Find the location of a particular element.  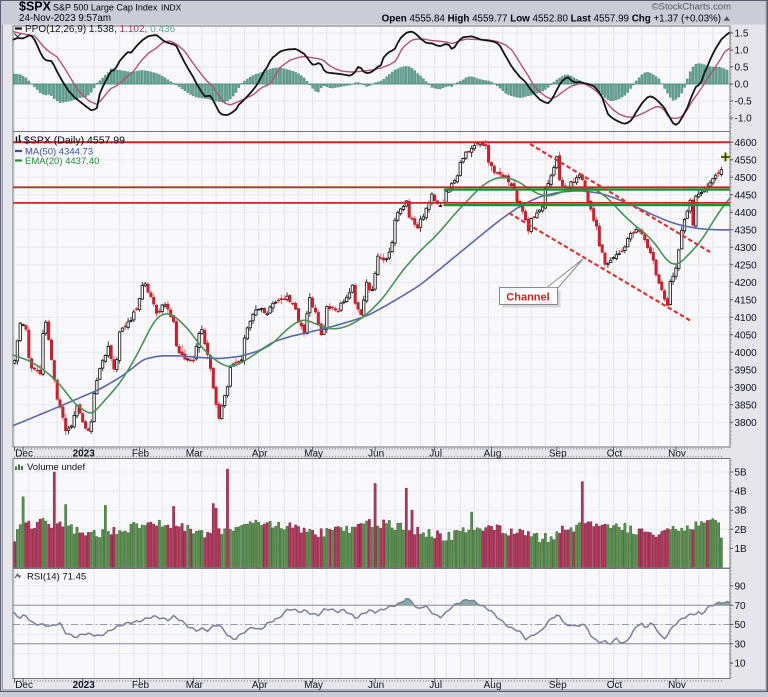

svg-text: 5B is located at coordinates (741, 473).